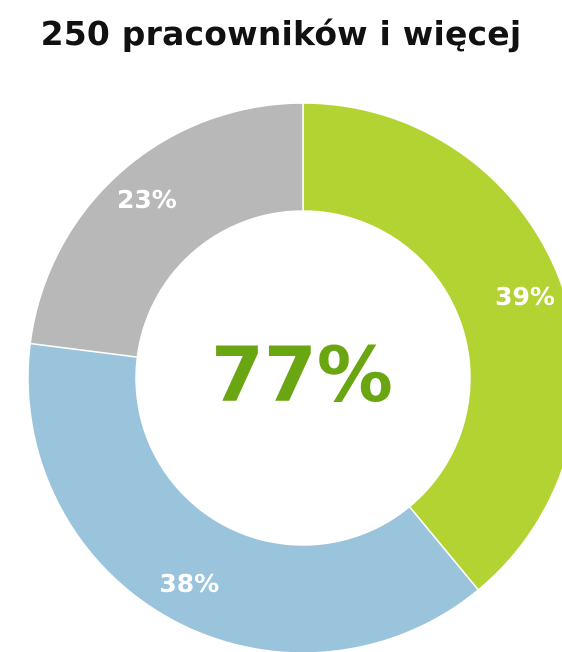 The image size is (562, 652). What do you see at coordinates (147, 199) in the screenshot?
I see `slice-label-3: 23%` at bounding box center [147, 199].